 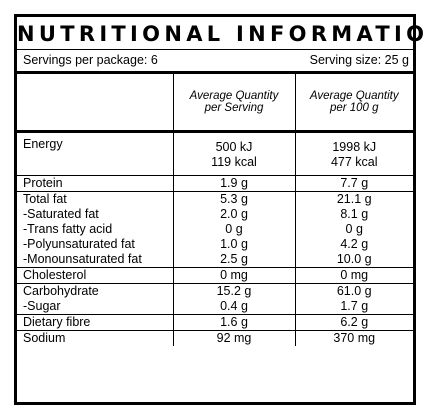 I want to click on nutrient-label: Protein, so click(x=95, y=183).